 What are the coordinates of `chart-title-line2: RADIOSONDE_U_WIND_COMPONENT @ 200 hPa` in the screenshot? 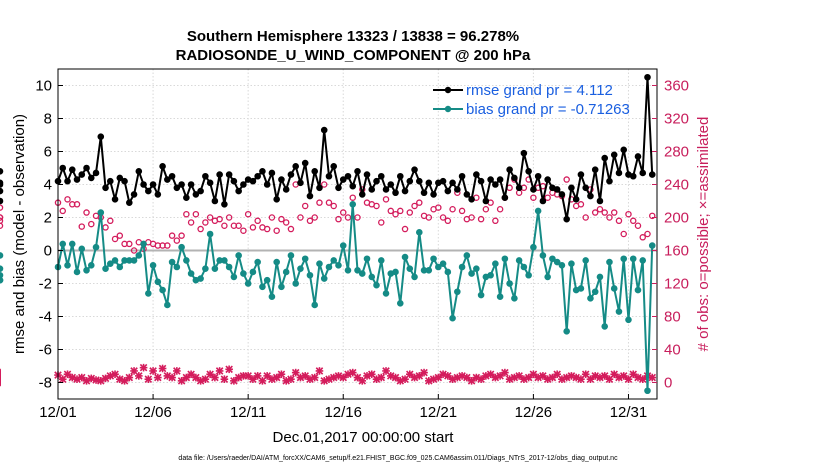 It's located at (353, 55).